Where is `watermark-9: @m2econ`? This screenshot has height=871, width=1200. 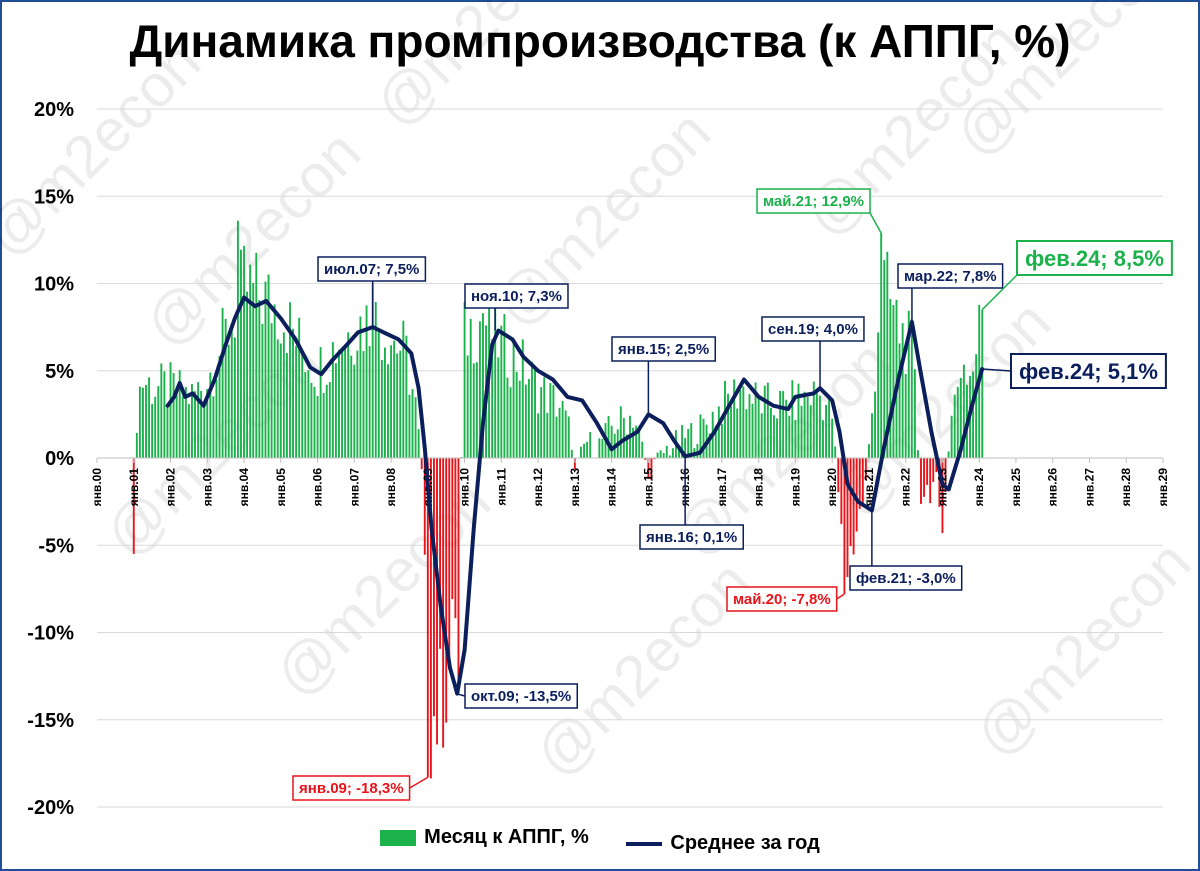
watermark-9: @m2econ is located at coordinates (1081, 648).